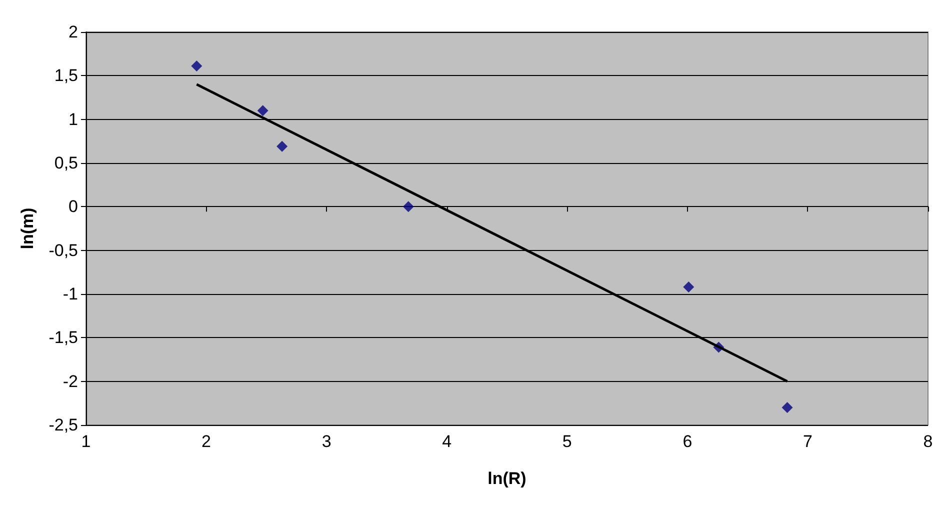  I want to click on x-tick-label: 4, so click(447, 441).